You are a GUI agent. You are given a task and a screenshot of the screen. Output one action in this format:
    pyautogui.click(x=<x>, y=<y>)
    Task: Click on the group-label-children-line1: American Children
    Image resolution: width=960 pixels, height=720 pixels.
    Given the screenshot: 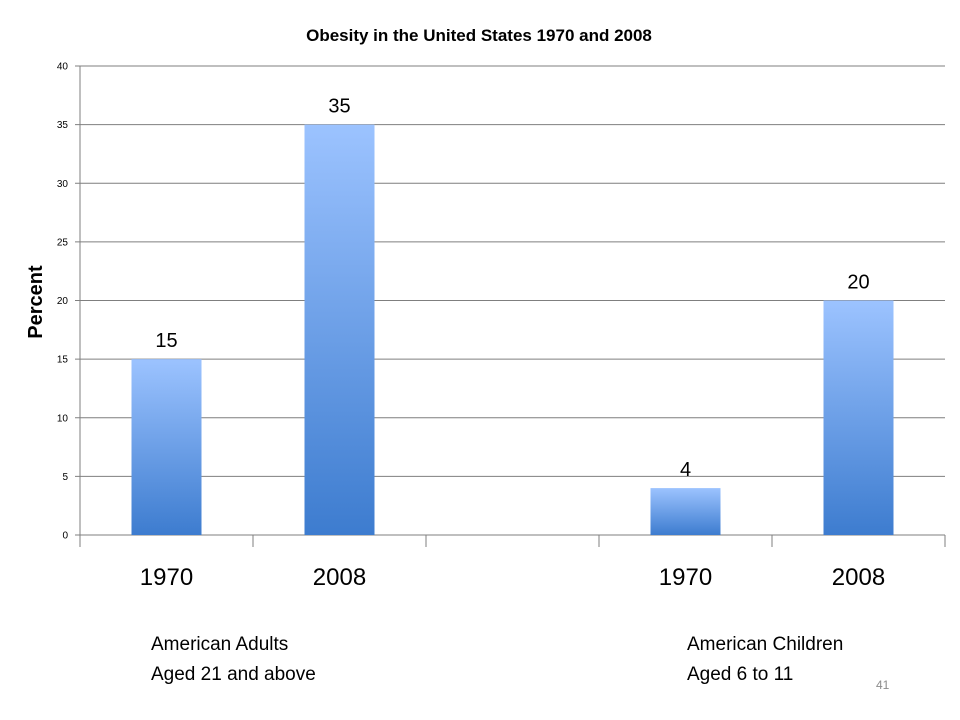 What is the action you would take?
    pyautogui.click(x=765, y=644)
    